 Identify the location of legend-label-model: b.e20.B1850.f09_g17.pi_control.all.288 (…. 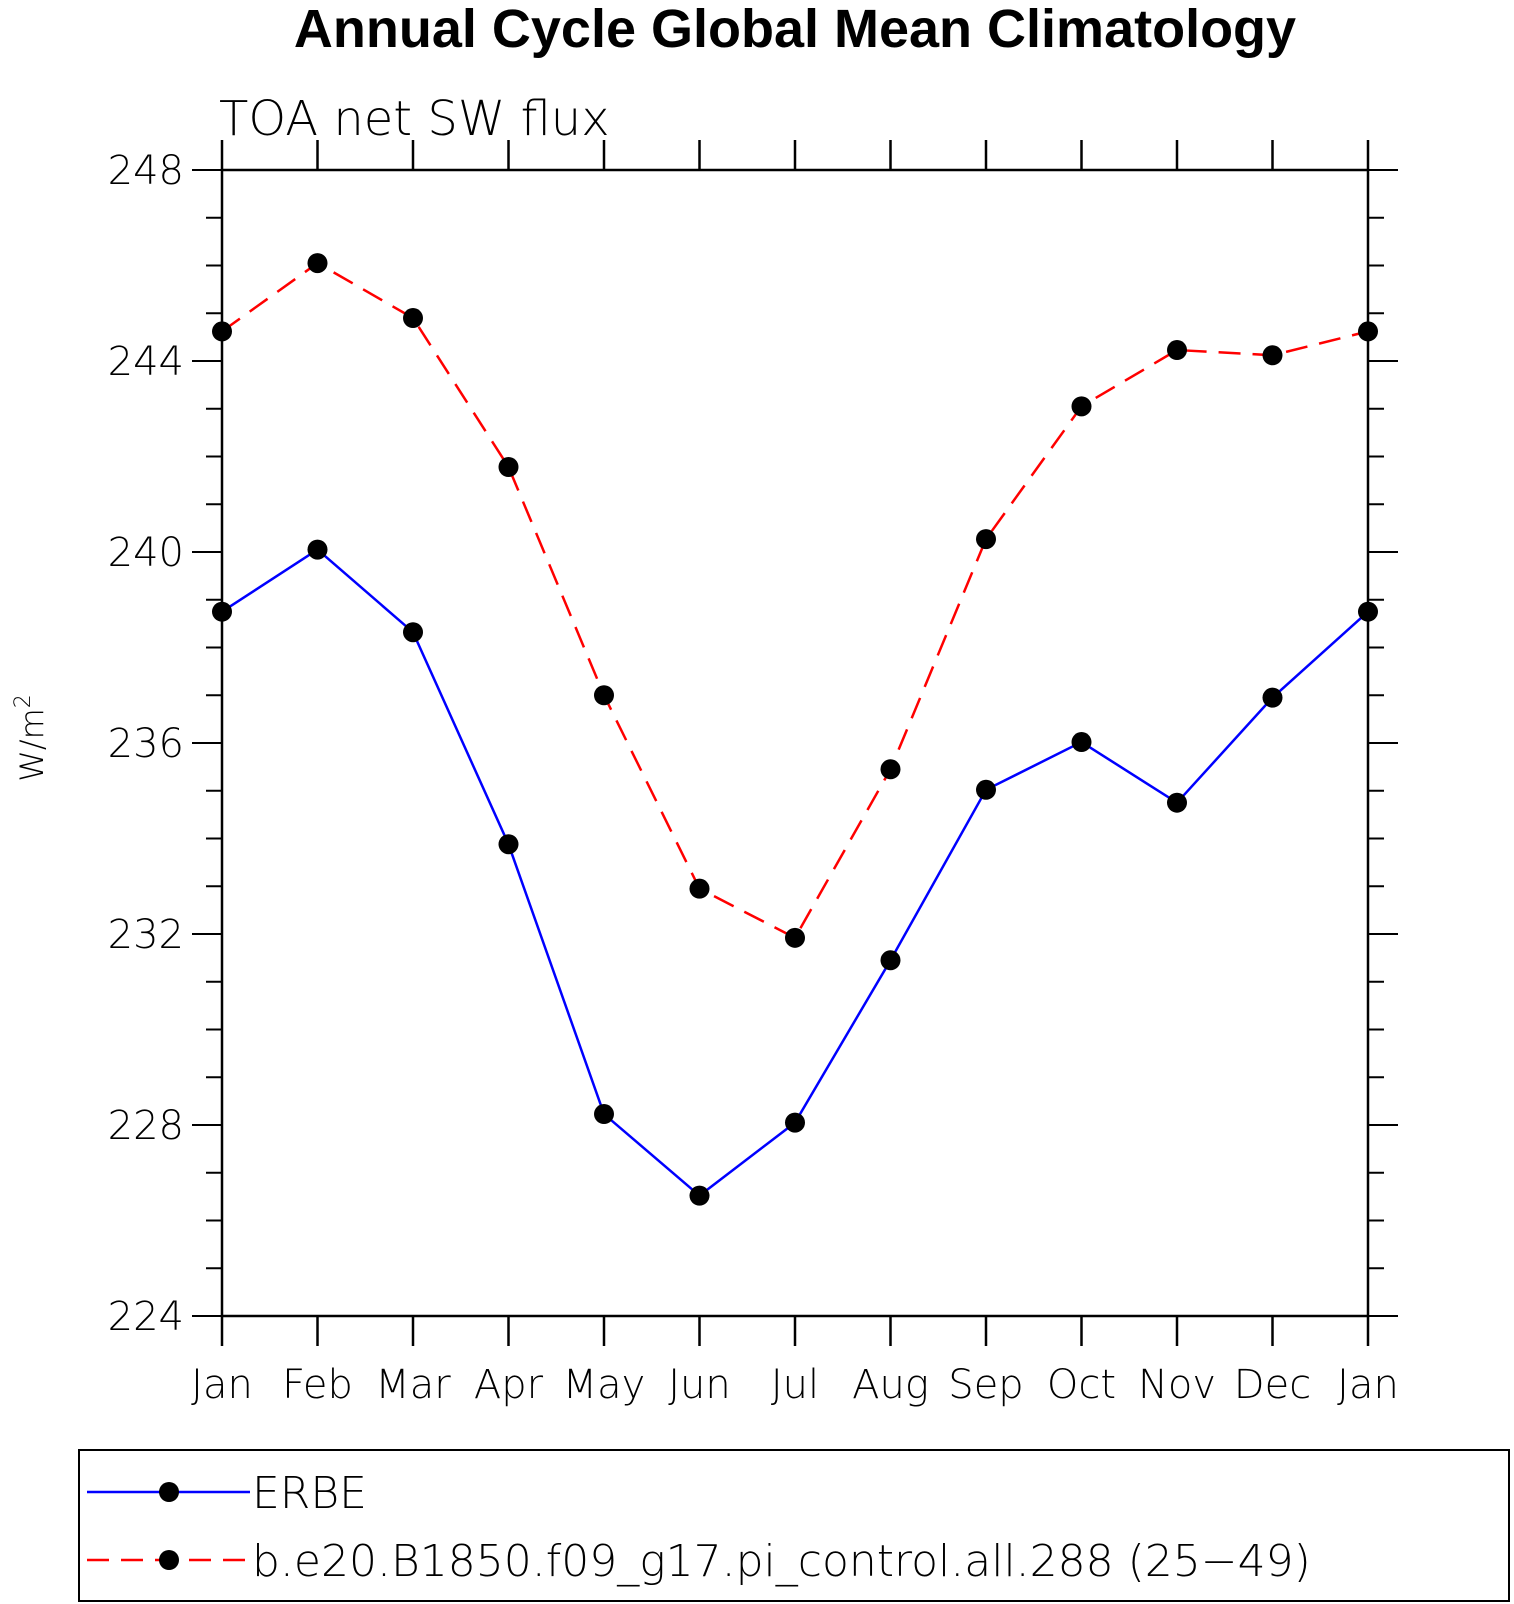
(781, 1561).